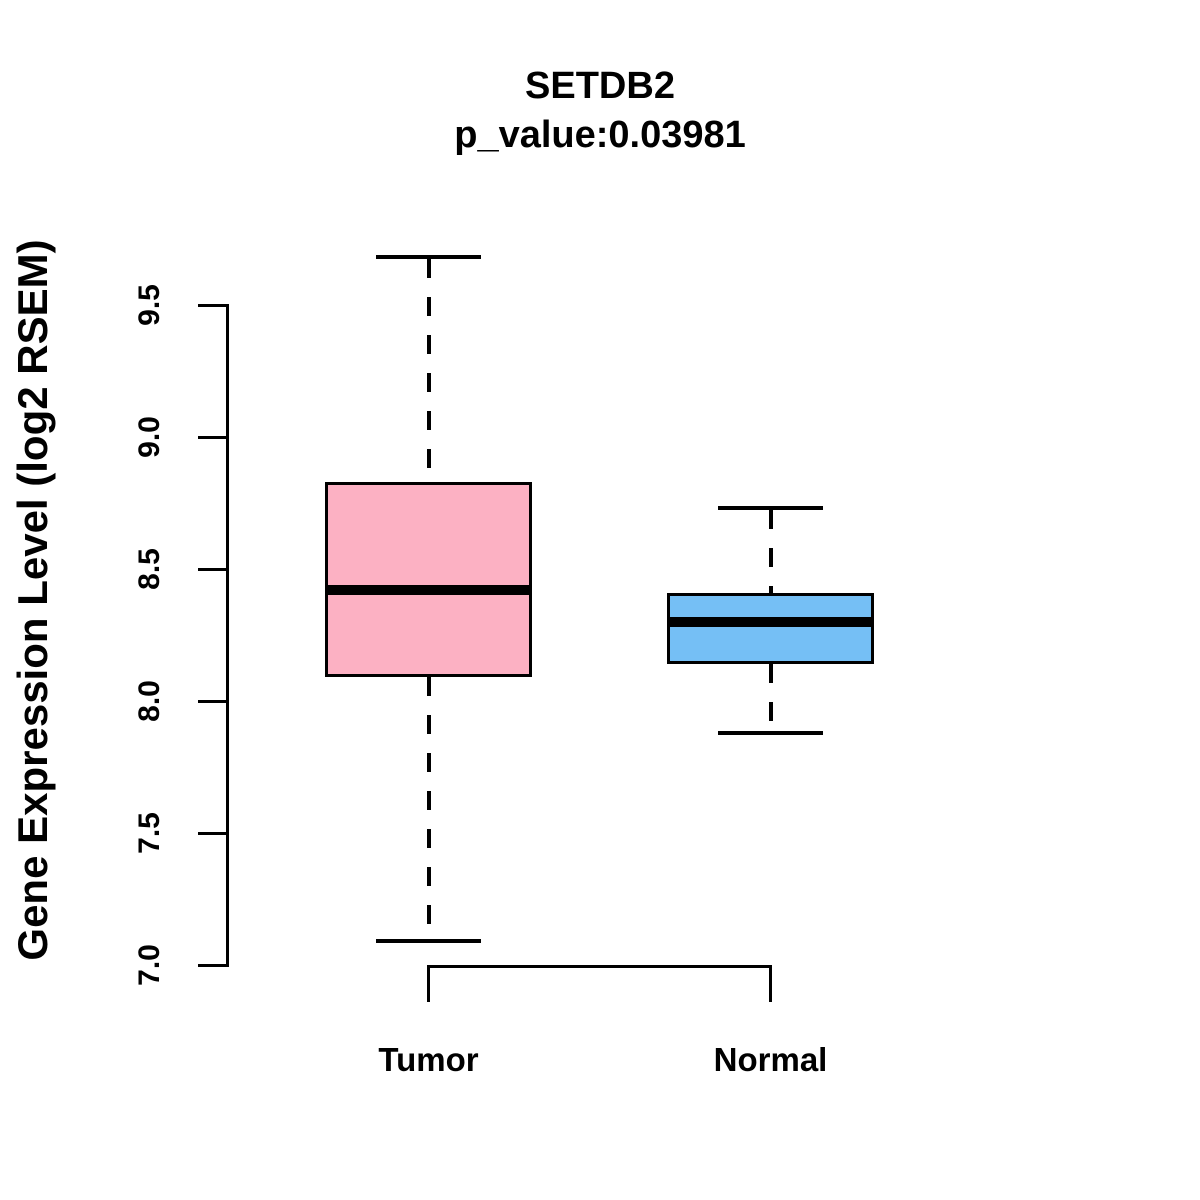 This screenshot has height=1200, width=1200. I want to click on upper-whisker-normal, so click(770, 551).